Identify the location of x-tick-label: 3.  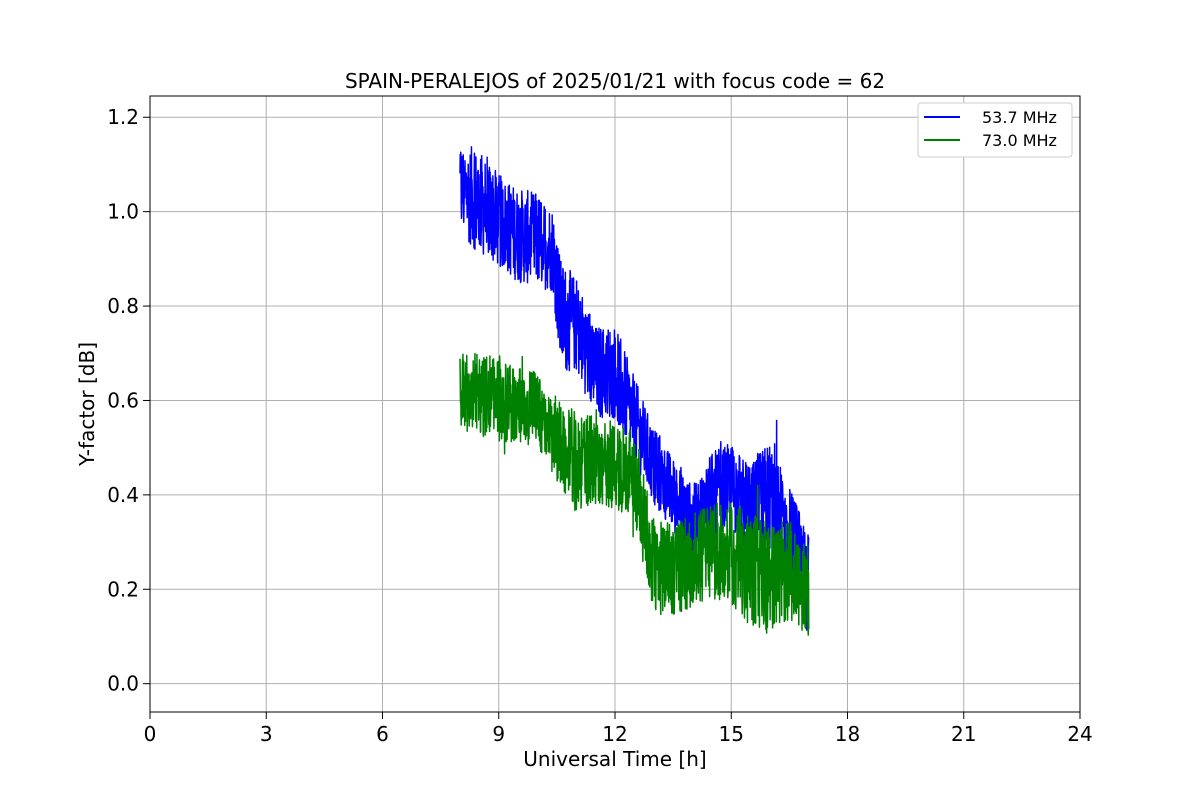
(266, 734).